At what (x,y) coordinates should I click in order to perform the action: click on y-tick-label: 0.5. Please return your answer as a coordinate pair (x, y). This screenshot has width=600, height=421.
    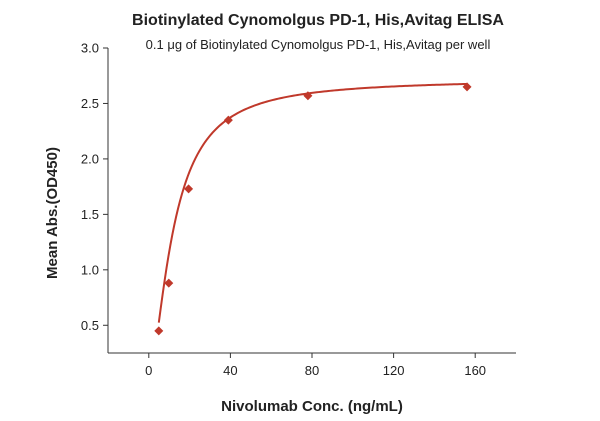
    Looking at the image, I should click on (90, 325).